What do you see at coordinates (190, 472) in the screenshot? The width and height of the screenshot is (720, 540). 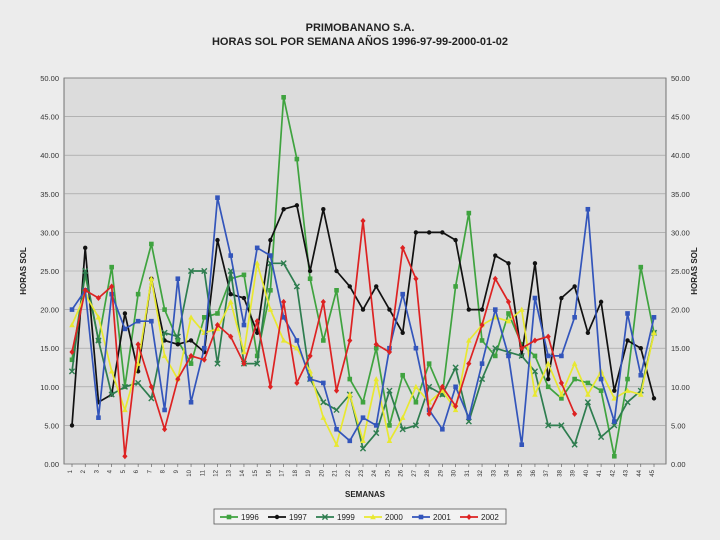 I see `x-tick-label: 10` at bounding box center [190, 472].